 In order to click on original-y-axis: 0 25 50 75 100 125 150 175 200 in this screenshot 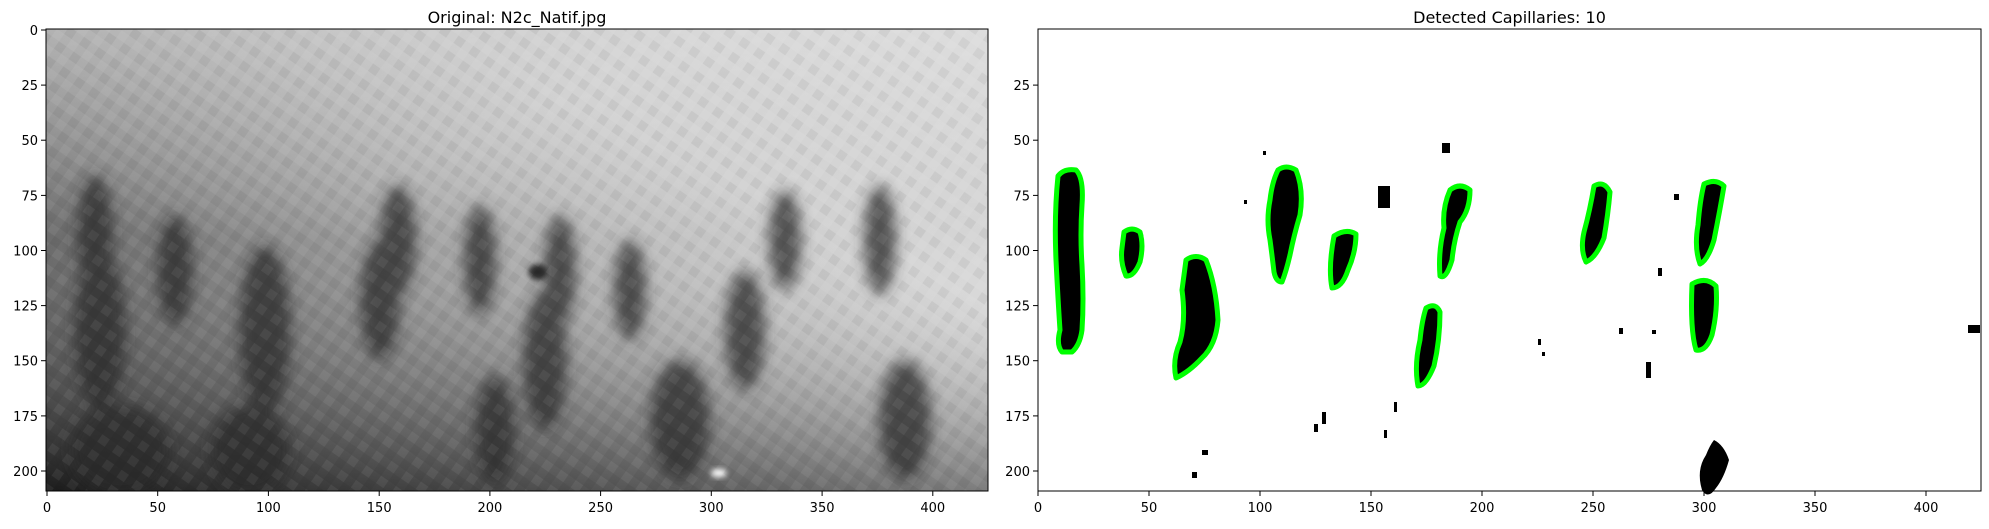, I will do `click(29, 252)`.